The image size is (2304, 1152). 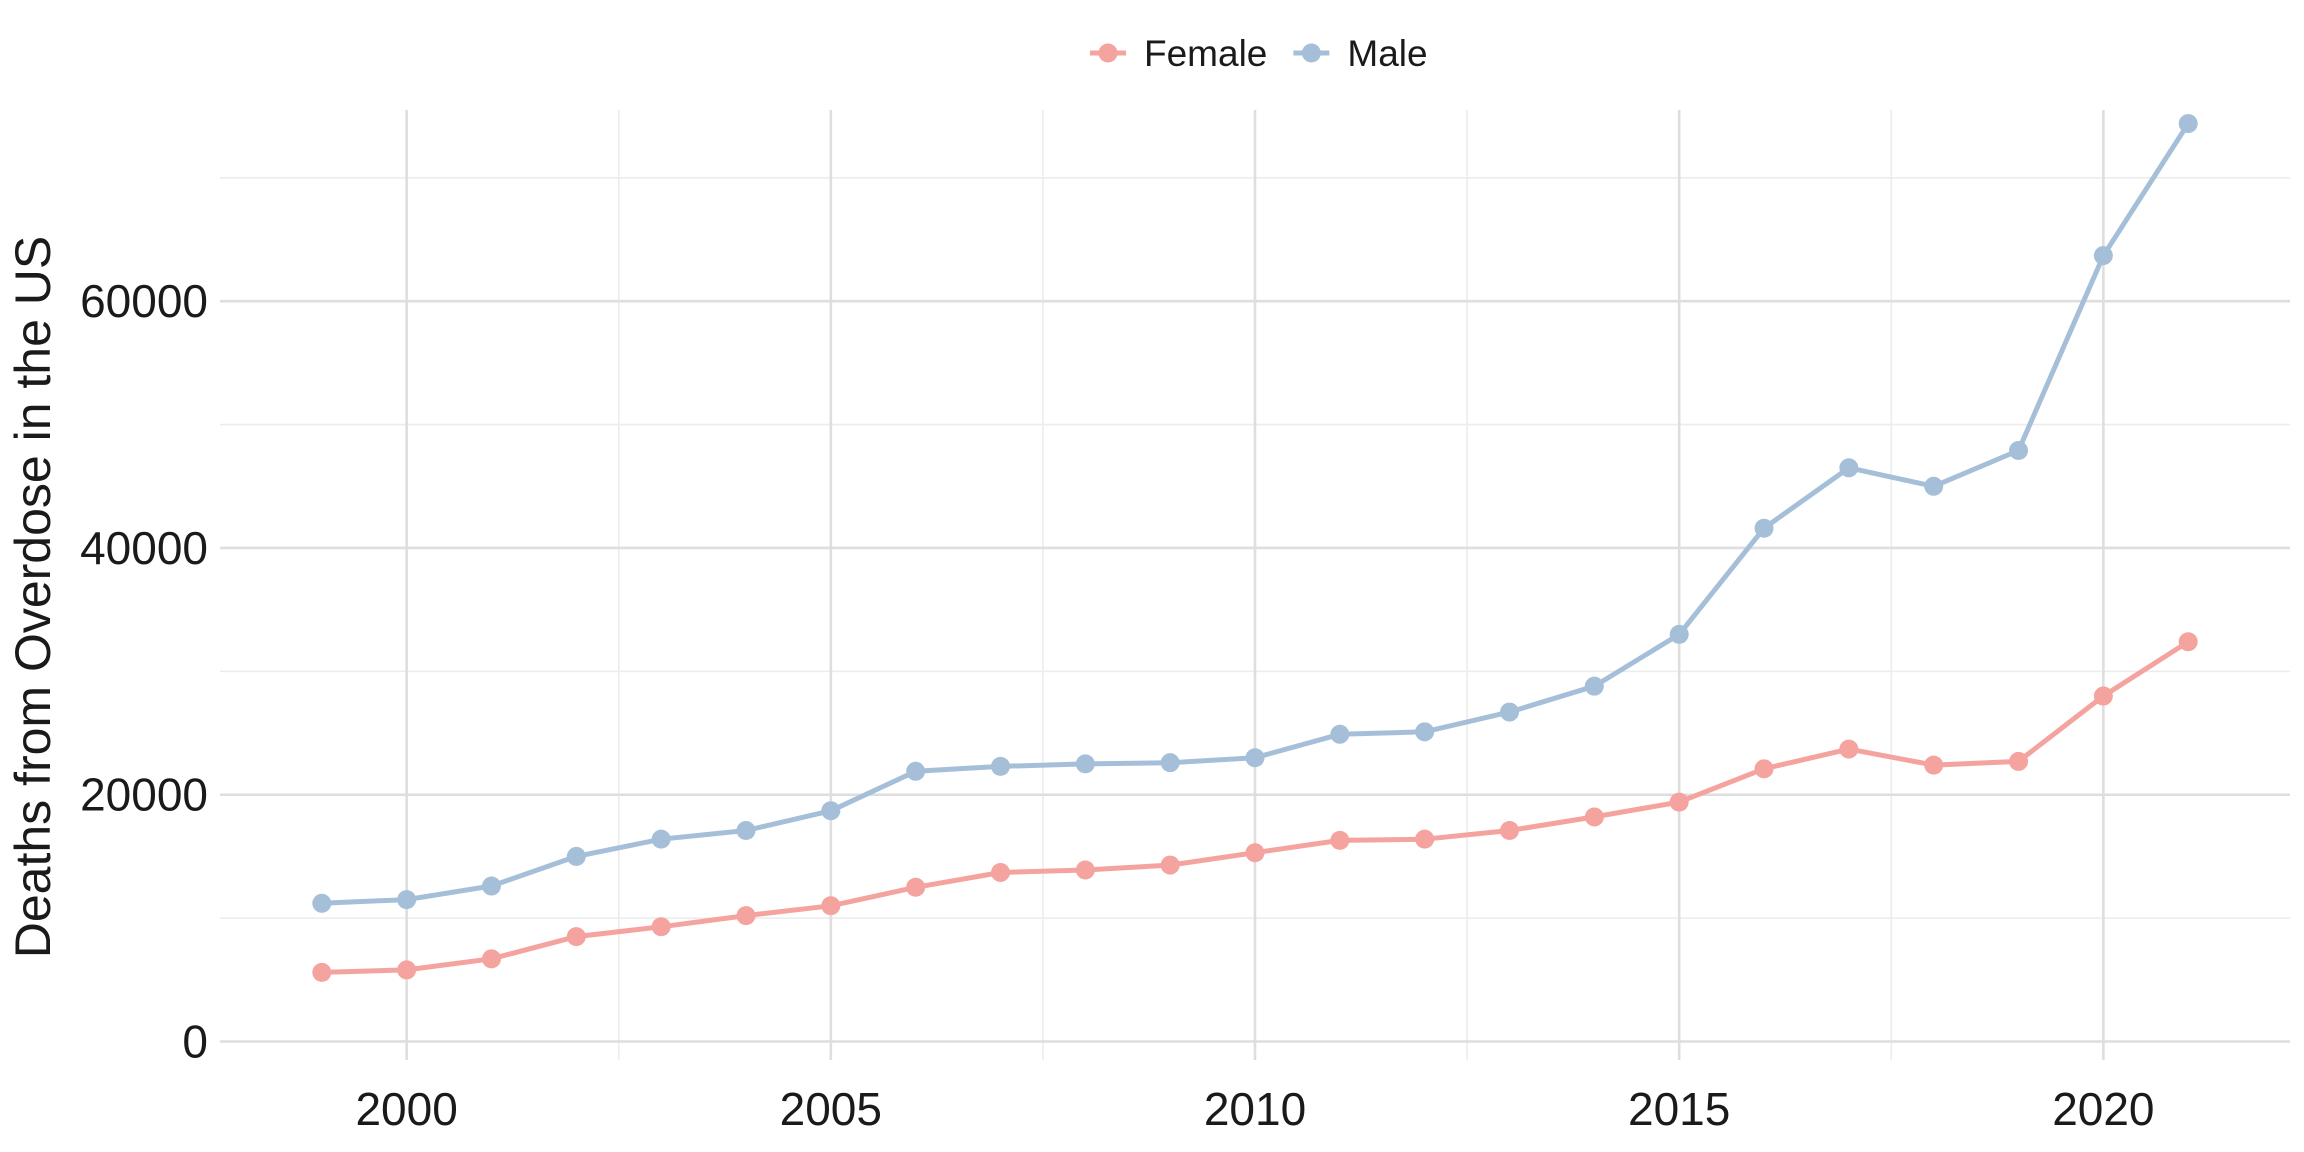 I want to click on y-tick-label: 20000, so click(x=144, y=795).